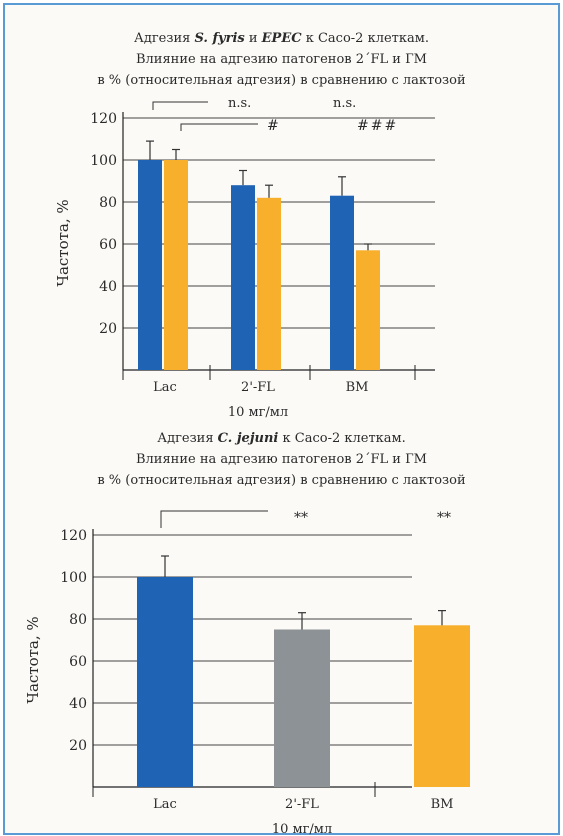 This screenshot has height=836, width=563. I want to click on chart2-title-line2: Влияние на адгезию патогенов 2´FL и ГМ, so click(281, 459).